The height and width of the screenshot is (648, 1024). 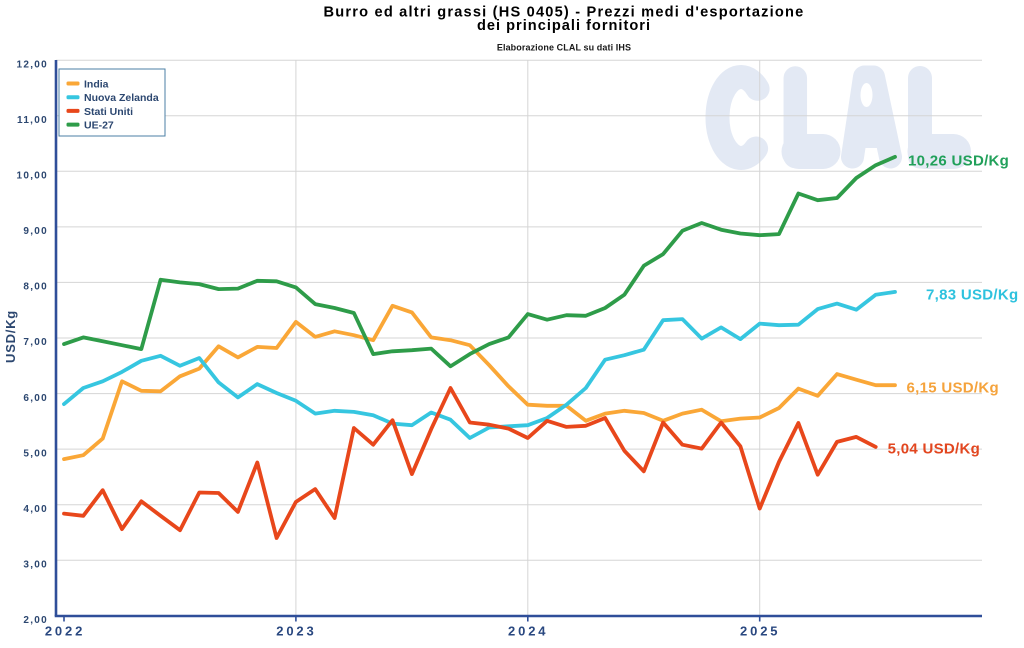 I want to click on svg-text: 7,83 USD/Kg, so click(x=972, y=294).